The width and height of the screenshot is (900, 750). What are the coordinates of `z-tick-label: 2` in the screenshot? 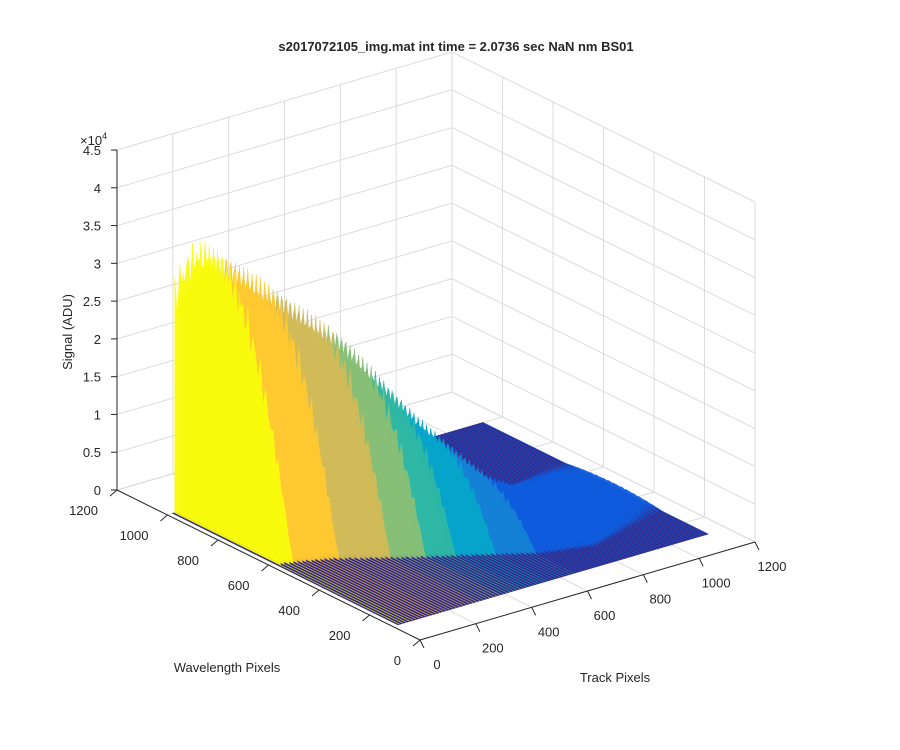 It's located at (97, 339).